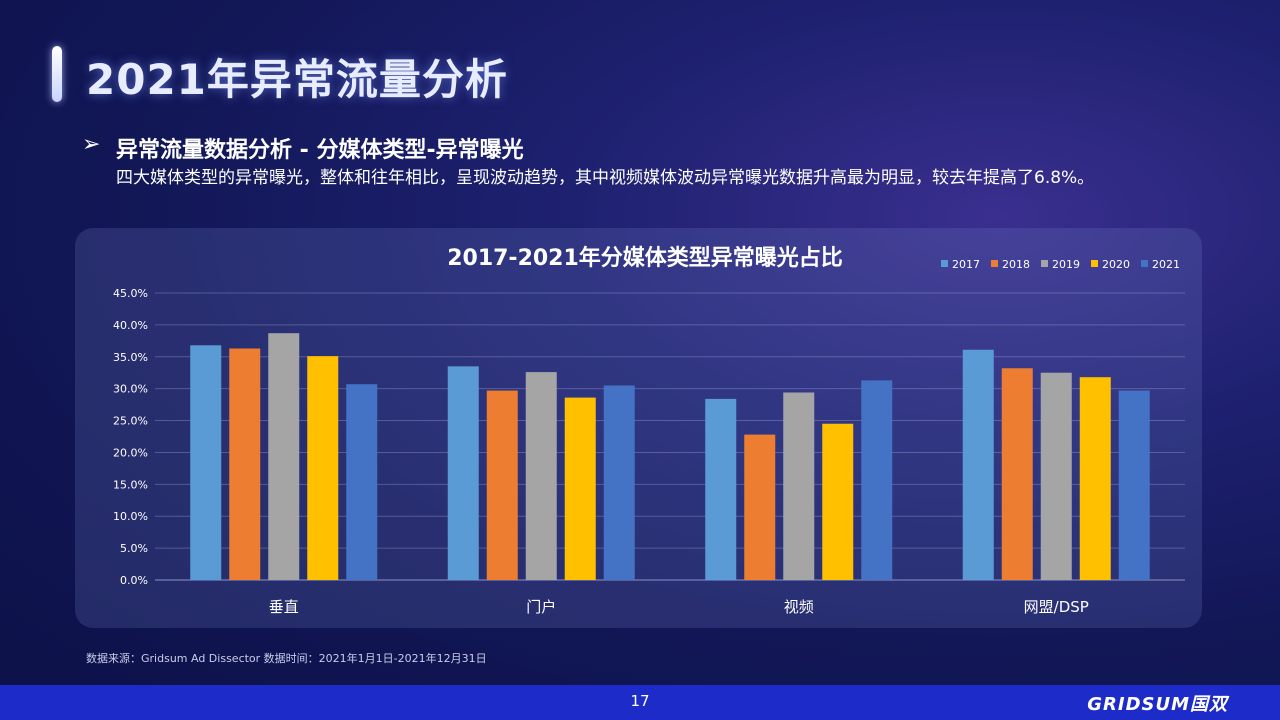 This screenshot has height=720, width=1280. What do you see at coordinates (297, 79) in the screenshot?
I see `page-title: 2021年异常流量分析` at bounding box center [297, 79].